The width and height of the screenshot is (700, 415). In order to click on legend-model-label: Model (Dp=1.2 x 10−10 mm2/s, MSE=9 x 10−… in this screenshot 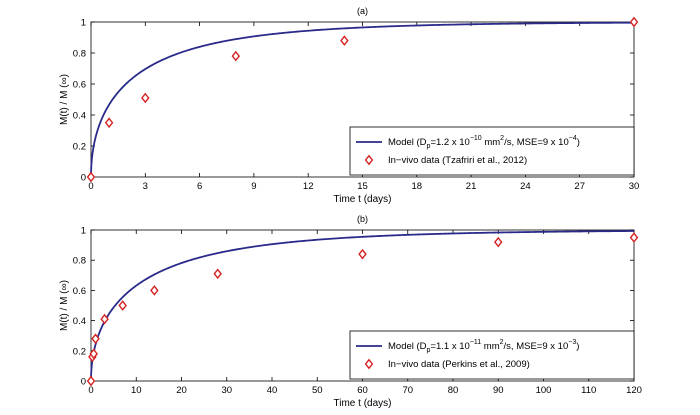, I will do `click(484, 142)`.